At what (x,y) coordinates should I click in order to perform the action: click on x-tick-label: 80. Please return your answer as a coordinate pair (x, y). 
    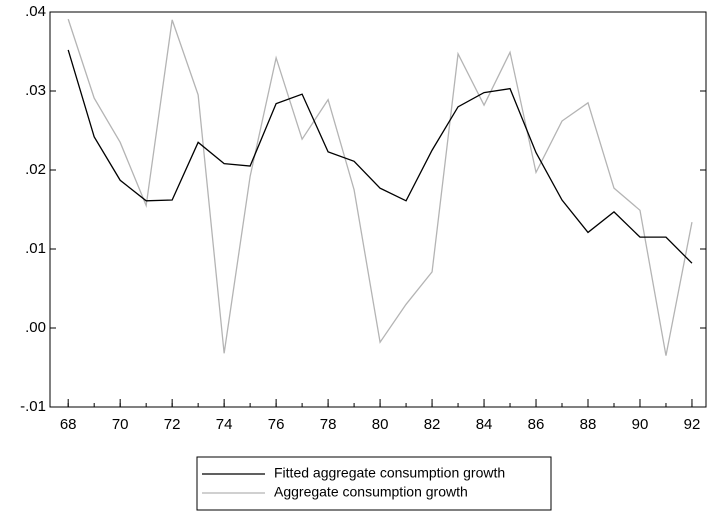
    Looking at the image, I should click on (380, 424).